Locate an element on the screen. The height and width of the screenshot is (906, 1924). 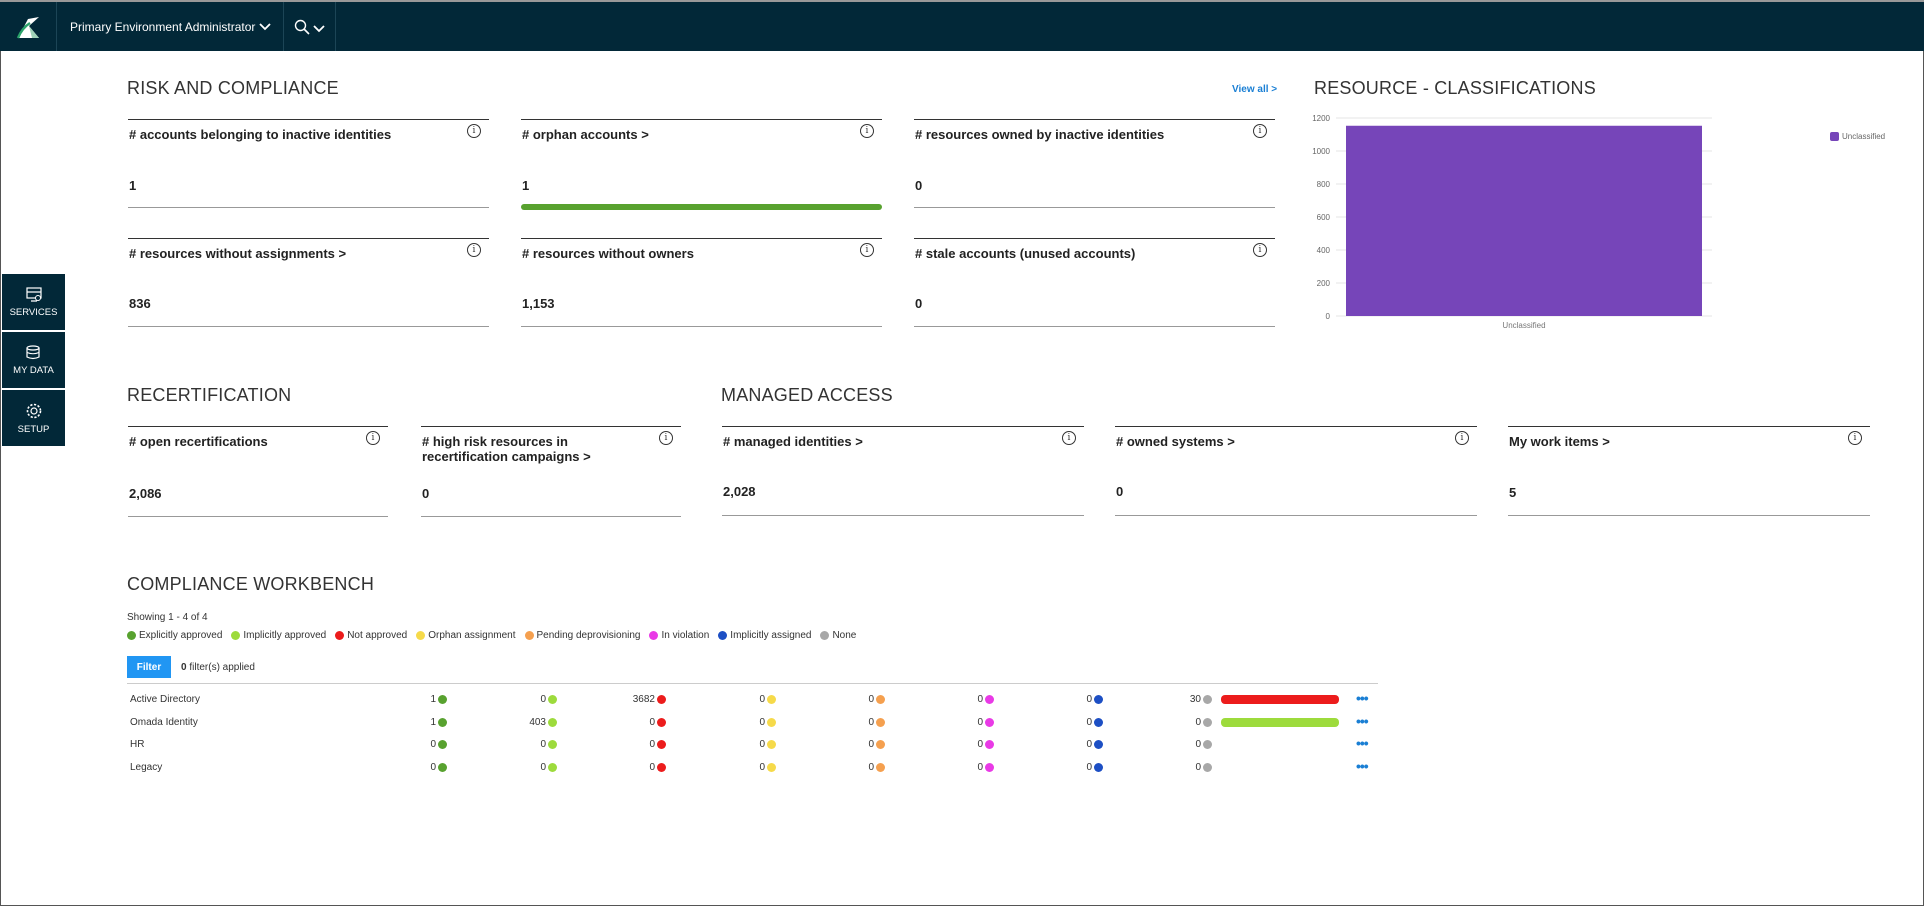
metric-label: # resources without assignments > is located at coordinates (238, 253).